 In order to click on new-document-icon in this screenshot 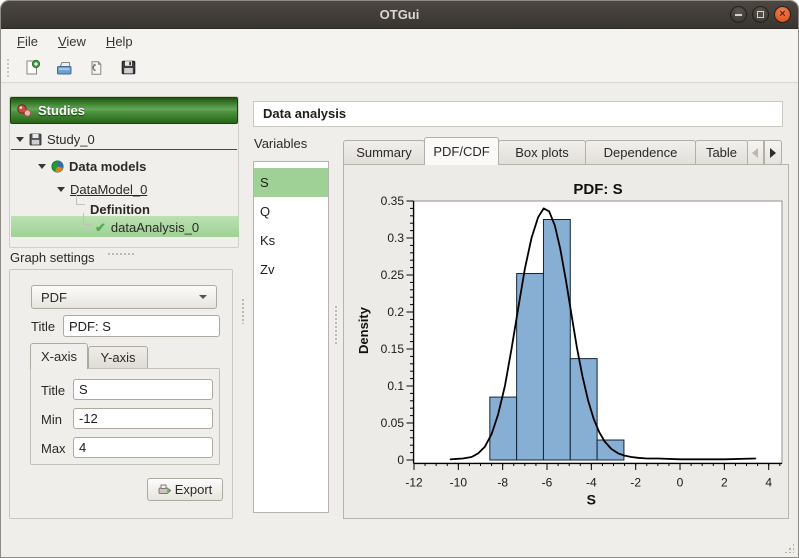, I will do `click(33, 67)`.